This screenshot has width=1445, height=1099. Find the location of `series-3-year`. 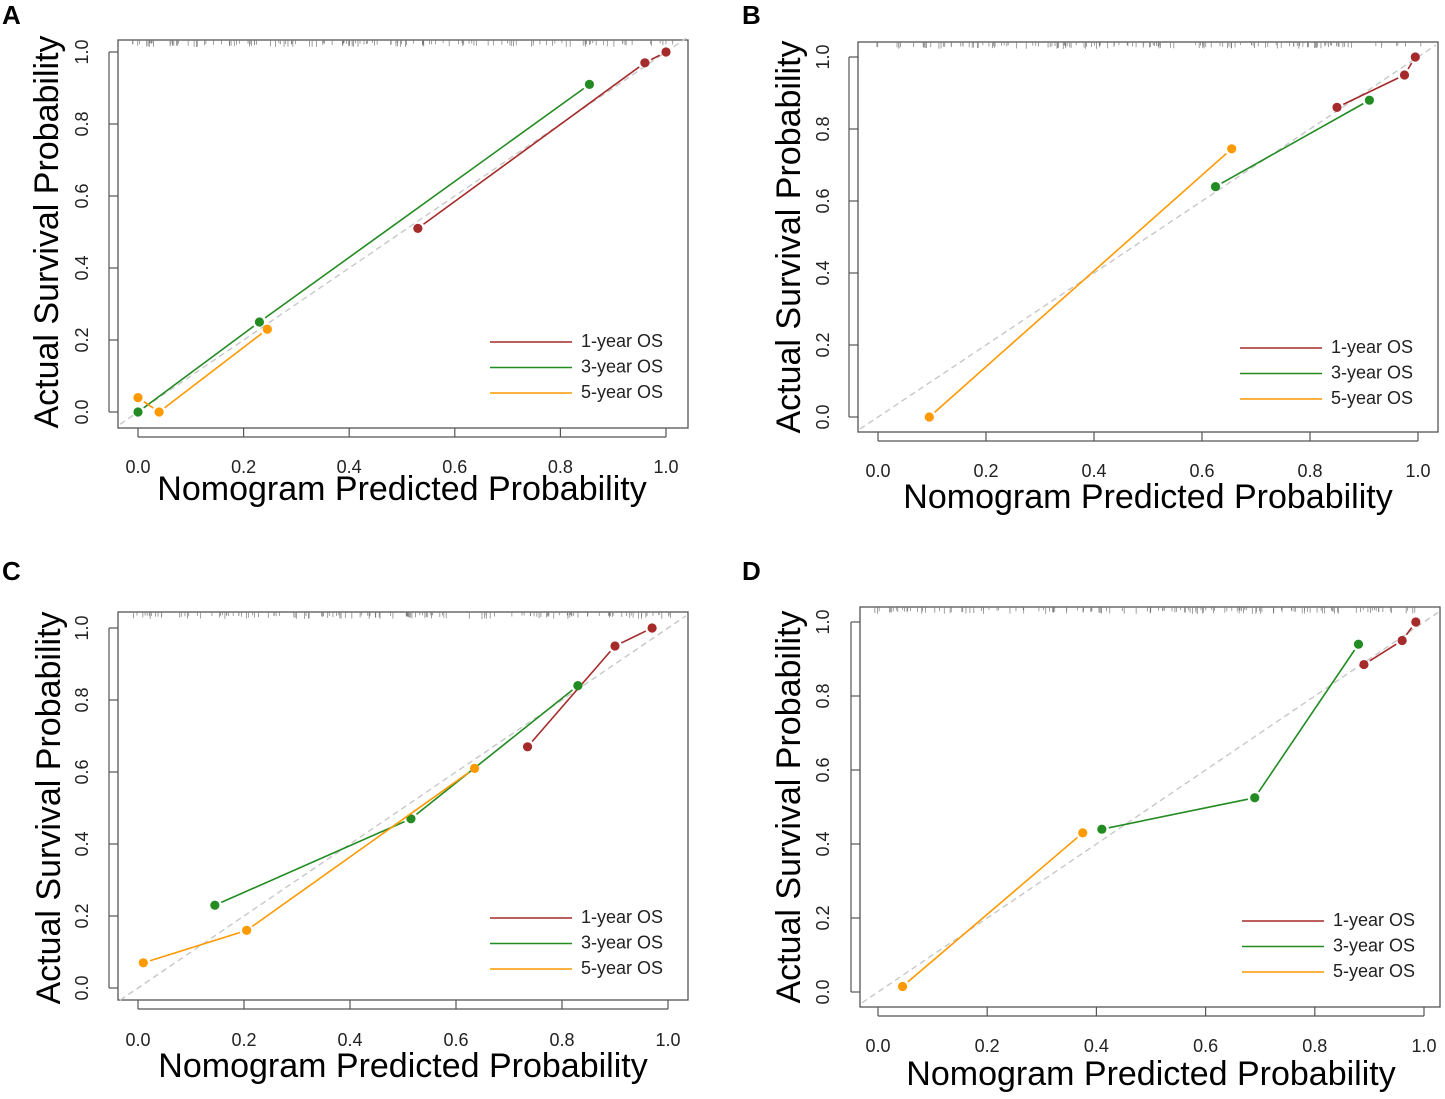

series-3-year is located at coordinates (396, 795).